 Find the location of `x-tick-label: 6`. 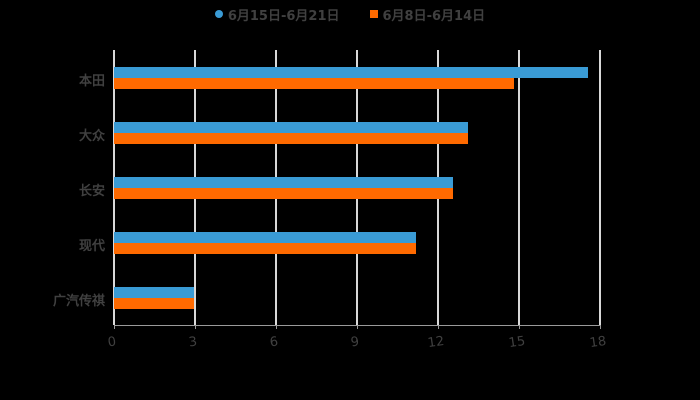

x-tick-label: 6 is located at coordinates (274, 342).